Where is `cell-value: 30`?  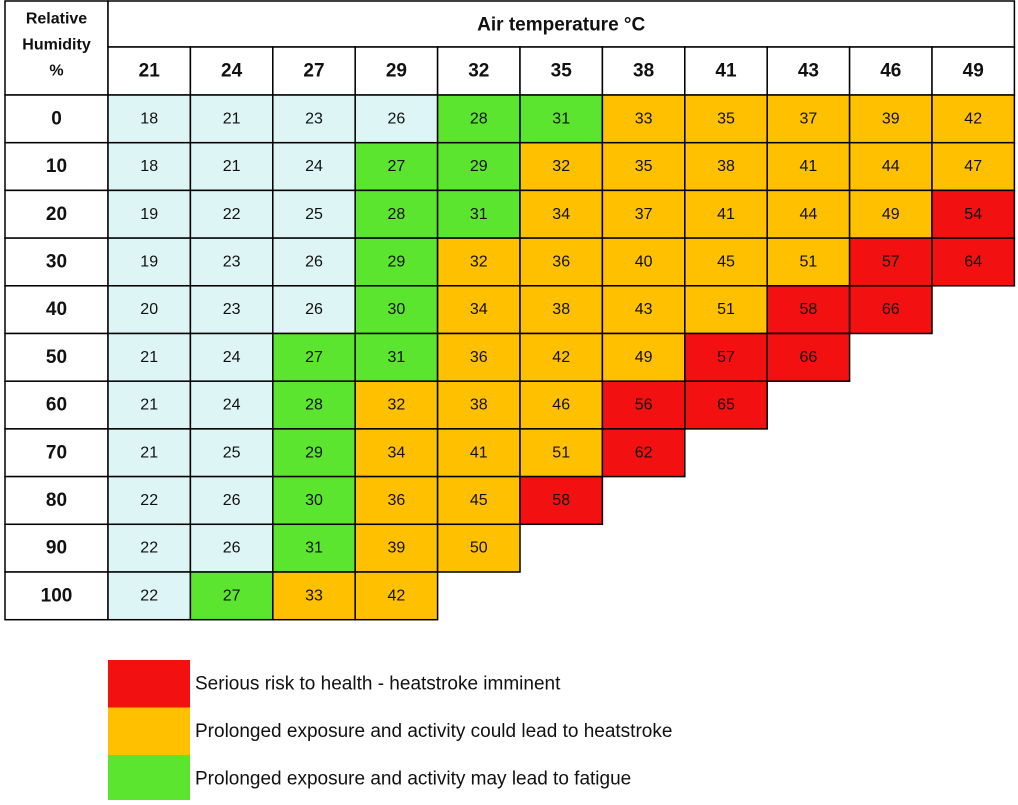
cell-value: 30 is located at coordinates (314, 500).